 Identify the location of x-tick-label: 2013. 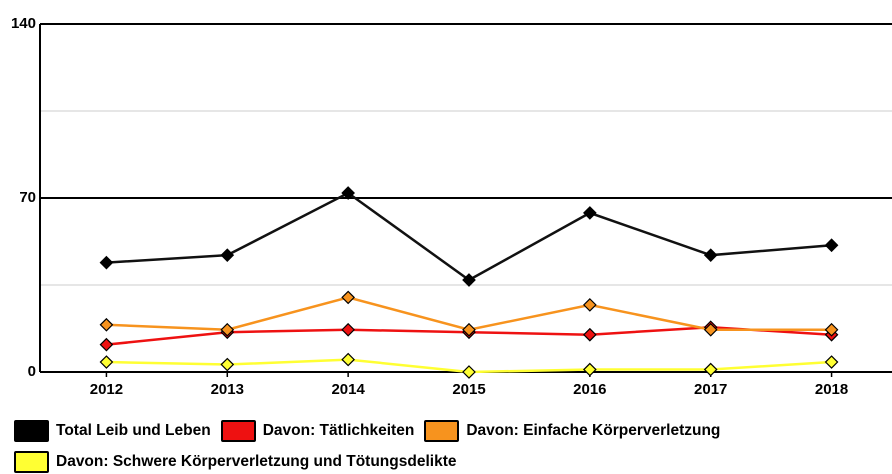
(227, 389).